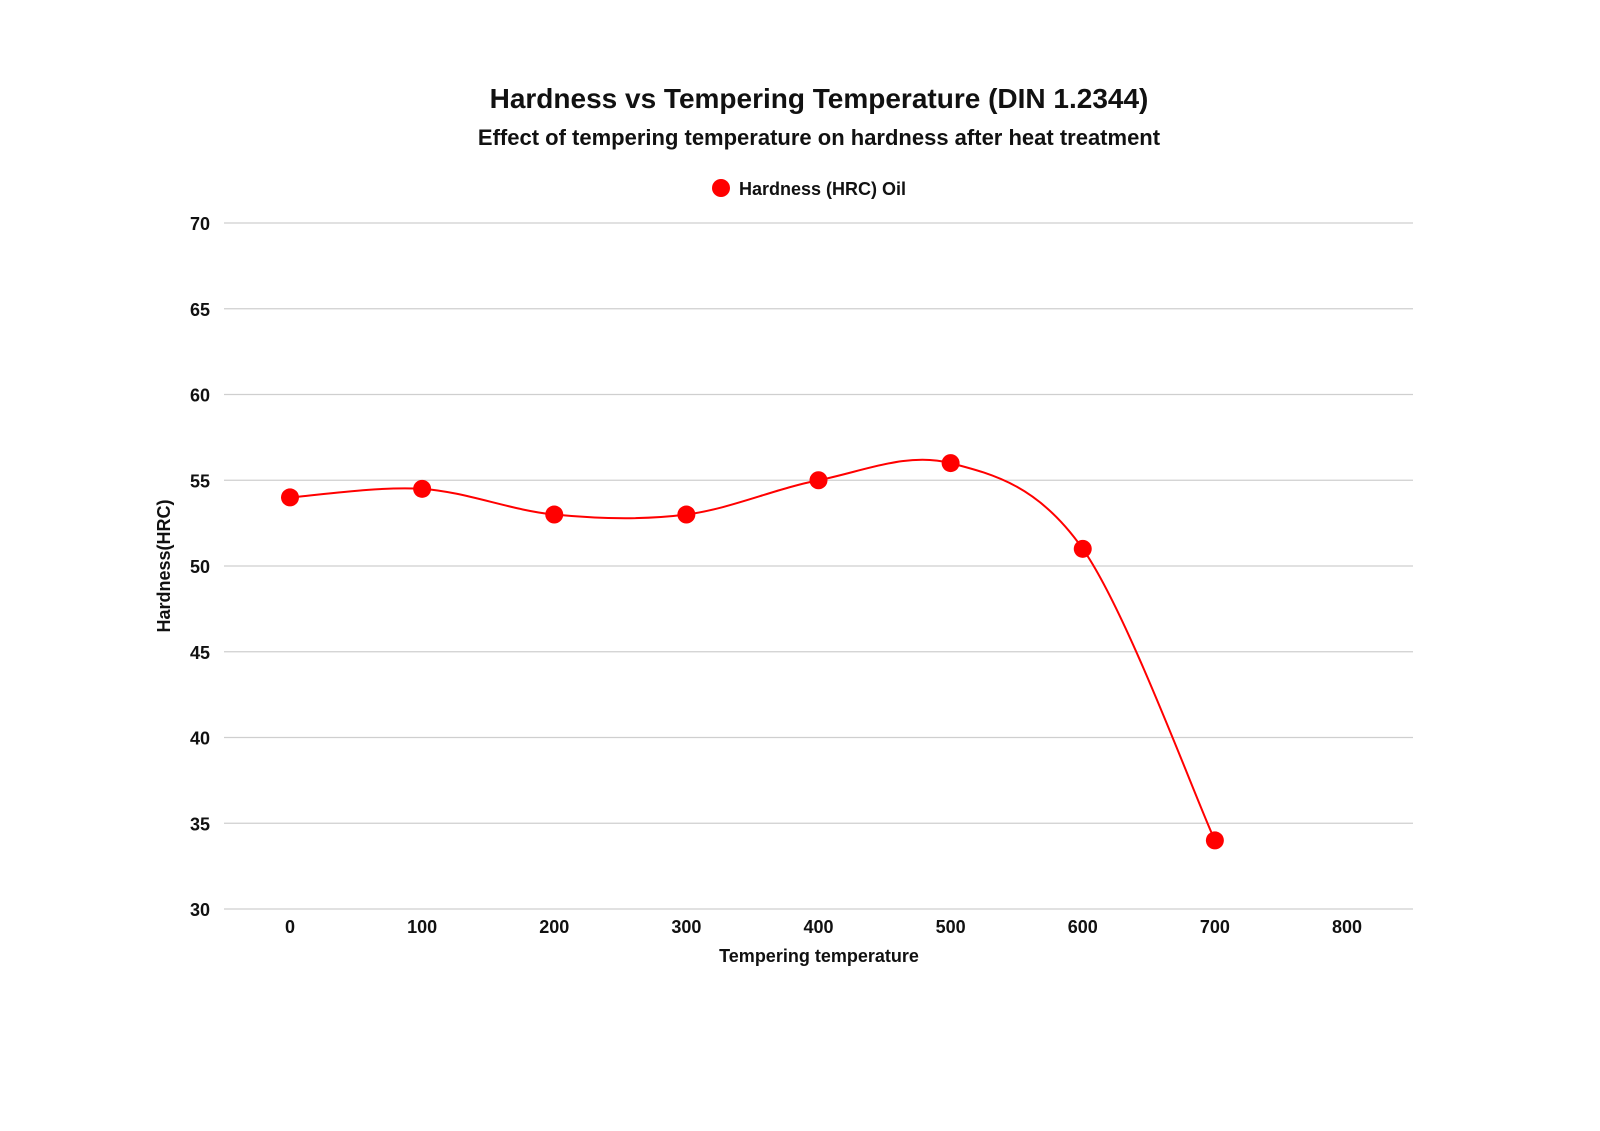 The height and width of the screenshot is (1131, 1600). What do you see at coordinates (1215, 927) in the screenshot?
I see `x-tick-label: 700` at bounding box center [1215, 927].